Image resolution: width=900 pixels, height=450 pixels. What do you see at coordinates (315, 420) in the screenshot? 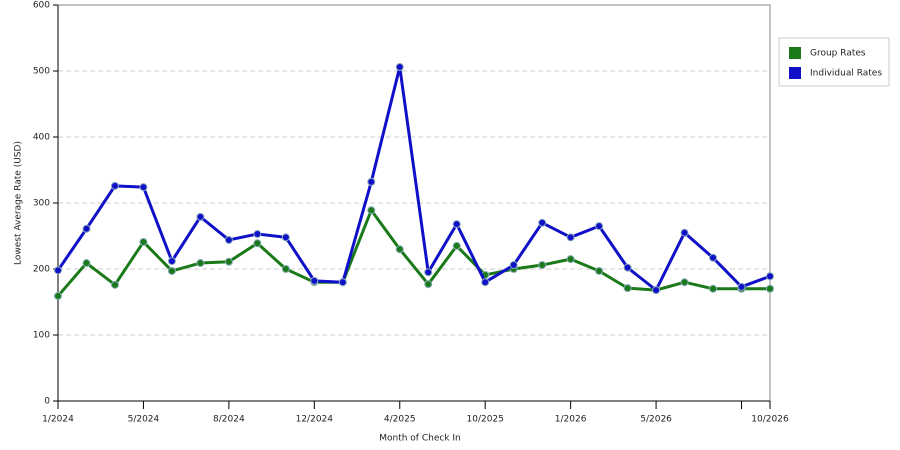
I see `x-tick-label: 12/2024` at bounding box center [315, 420].